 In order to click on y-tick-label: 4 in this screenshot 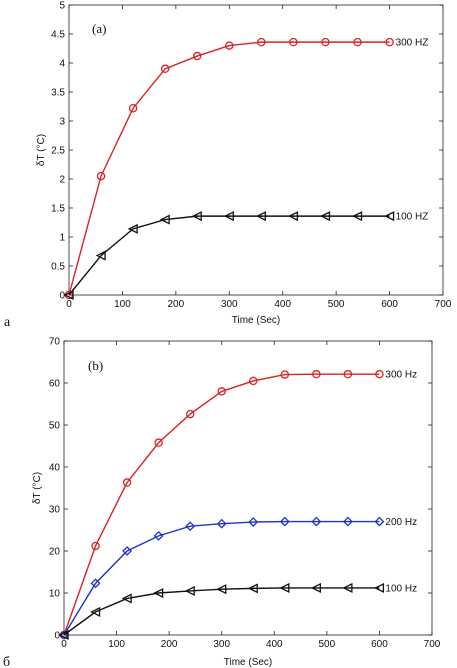, I will do `click(62, 64)`.